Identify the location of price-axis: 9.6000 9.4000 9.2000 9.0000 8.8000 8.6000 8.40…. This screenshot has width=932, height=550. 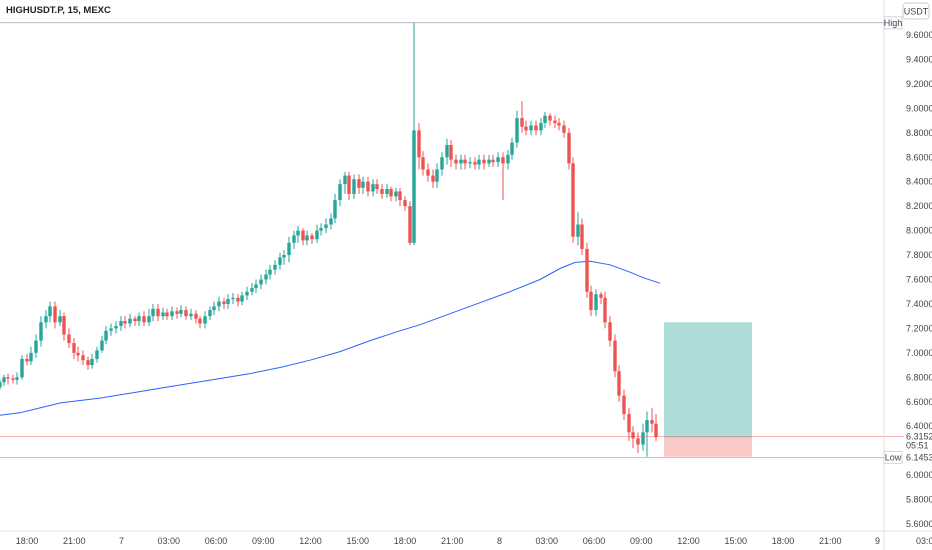
(907, 275).